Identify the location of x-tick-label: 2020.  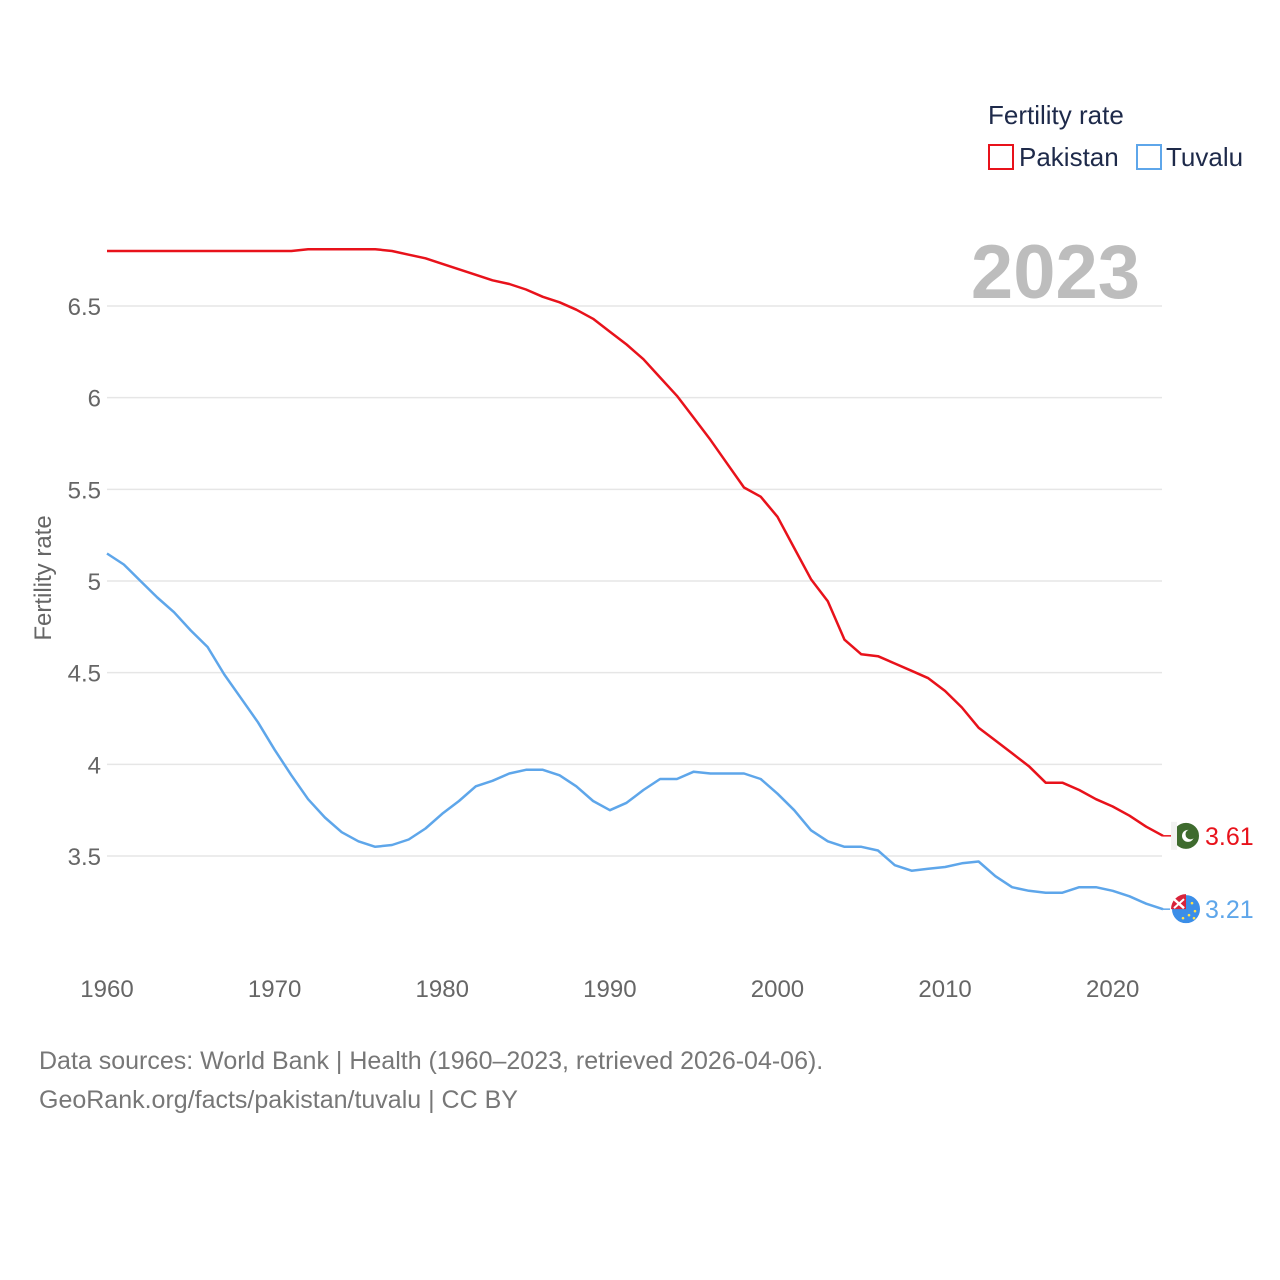
(1112, 989).